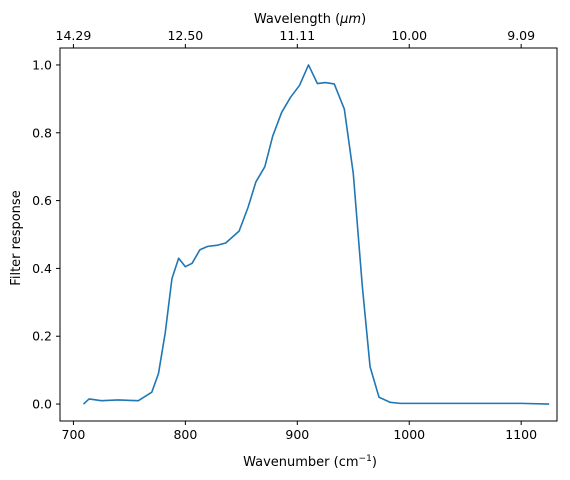 This screenshot has width=570, height=480. I want to click on y-axis-label: Filter response, so click(16, 237).